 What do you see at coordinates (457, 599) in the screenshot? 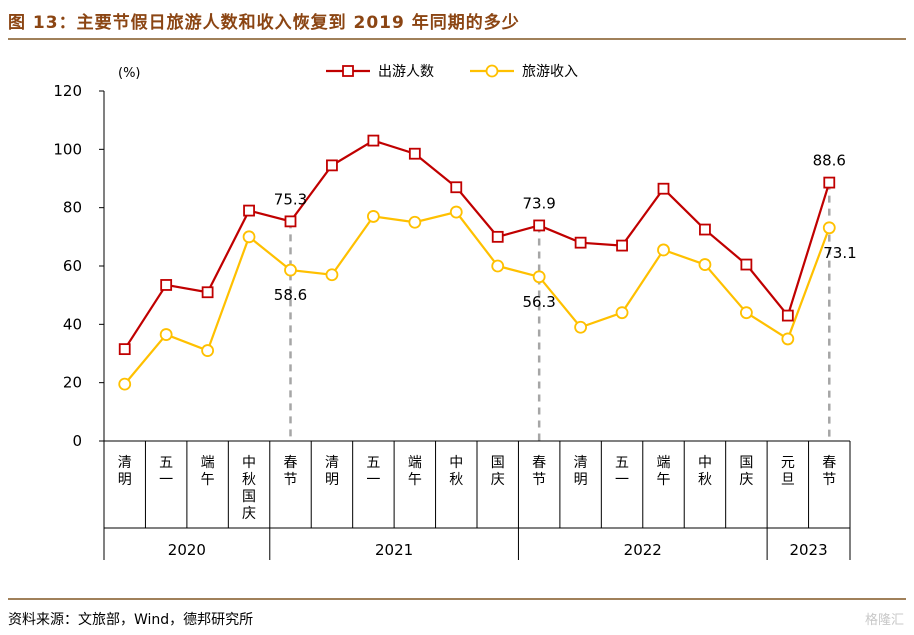
I see `source-rule` at bounding box center [457, 599].